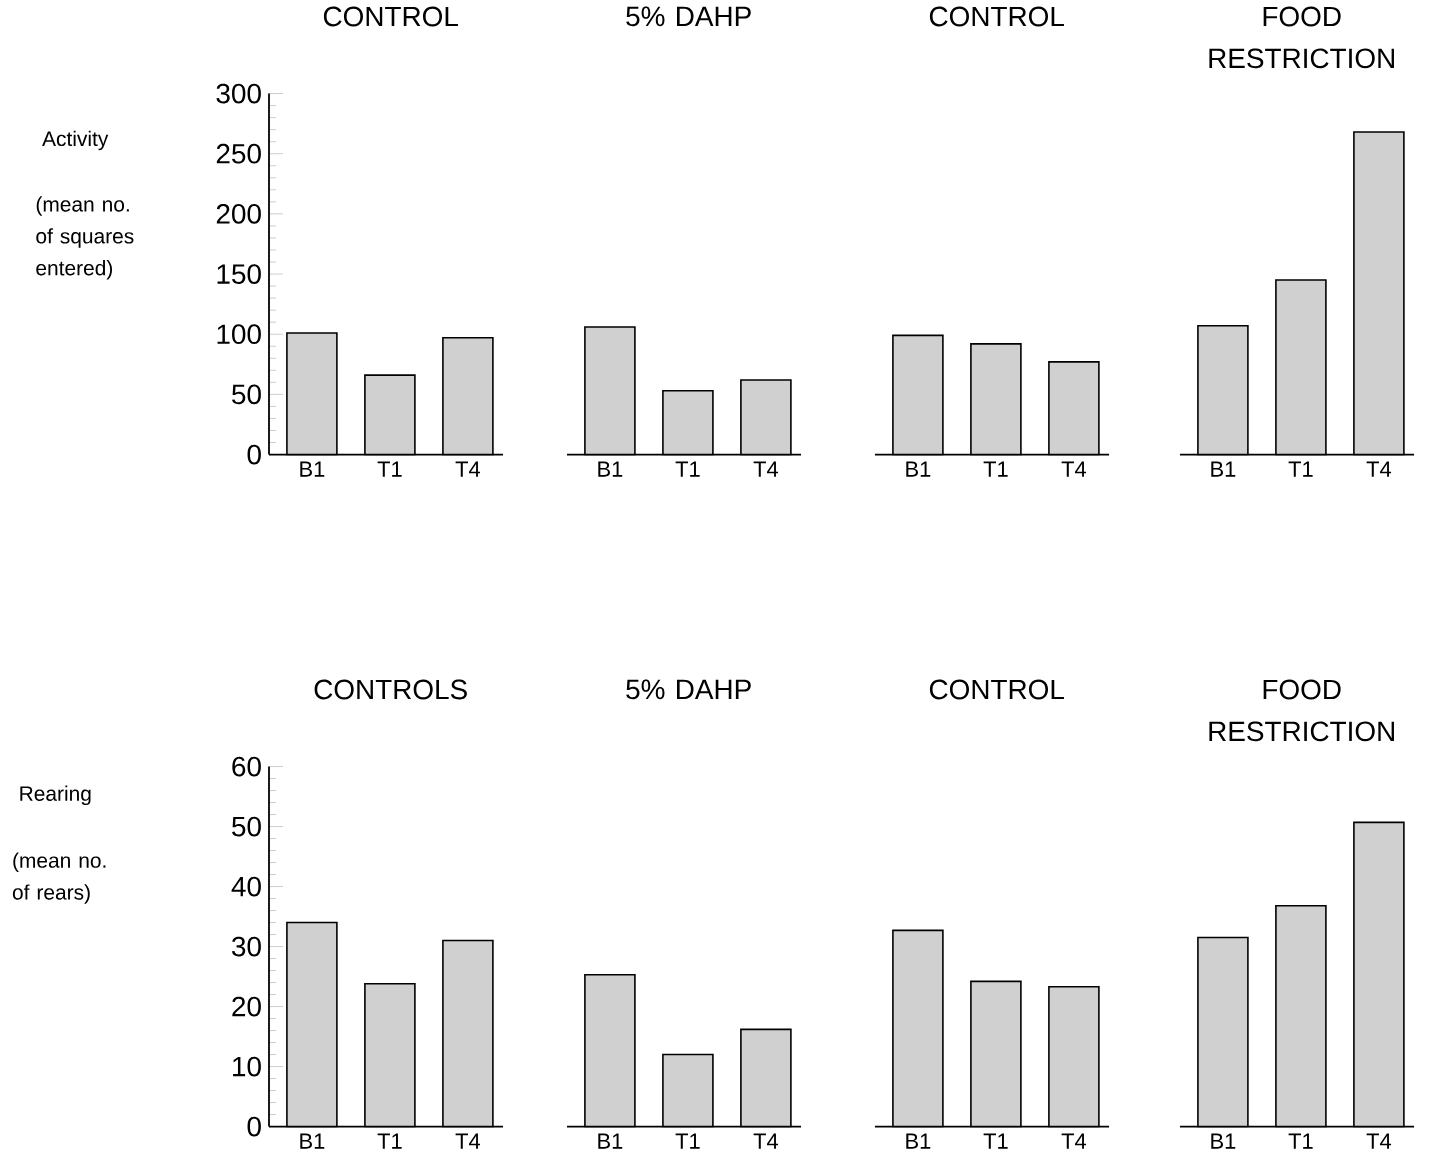 This screenshot has width=1433, height=1165. What do you see at coordinates (75, 140) in the screenshot?
I see `y-axis-title: Activity` at bounding box center [75, 140].